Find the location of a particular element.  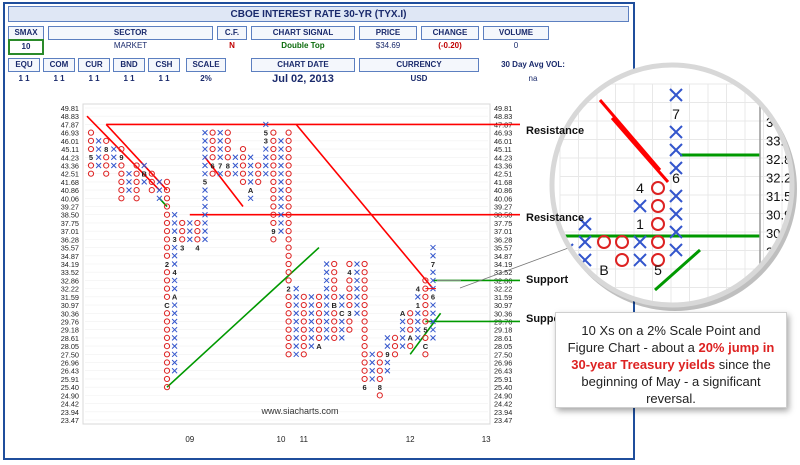

y-tick-label-right: 41.68 is located at coordinates (503, 182).